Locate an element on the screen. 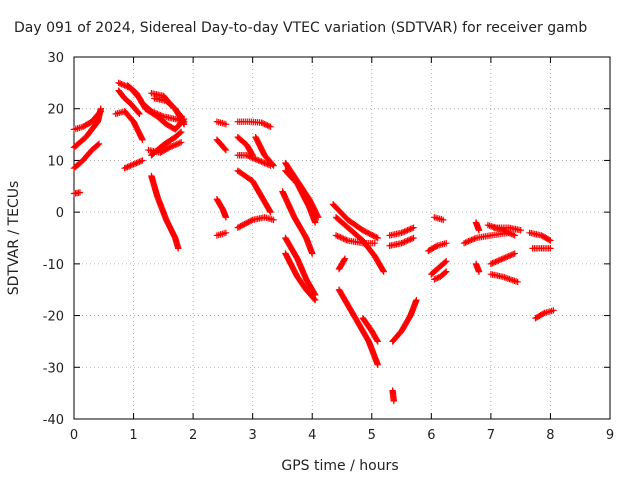 The width and height of the screenshot is (640, 480). y-tick-label: 10 is located at coordinates (55, 161).